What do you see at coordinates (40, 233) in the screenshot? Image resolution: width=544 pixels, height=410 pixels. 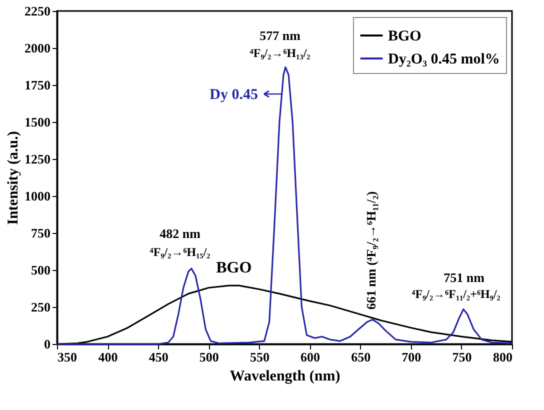 I see `y-tick-label: 750` at bounding box center [40, 233].